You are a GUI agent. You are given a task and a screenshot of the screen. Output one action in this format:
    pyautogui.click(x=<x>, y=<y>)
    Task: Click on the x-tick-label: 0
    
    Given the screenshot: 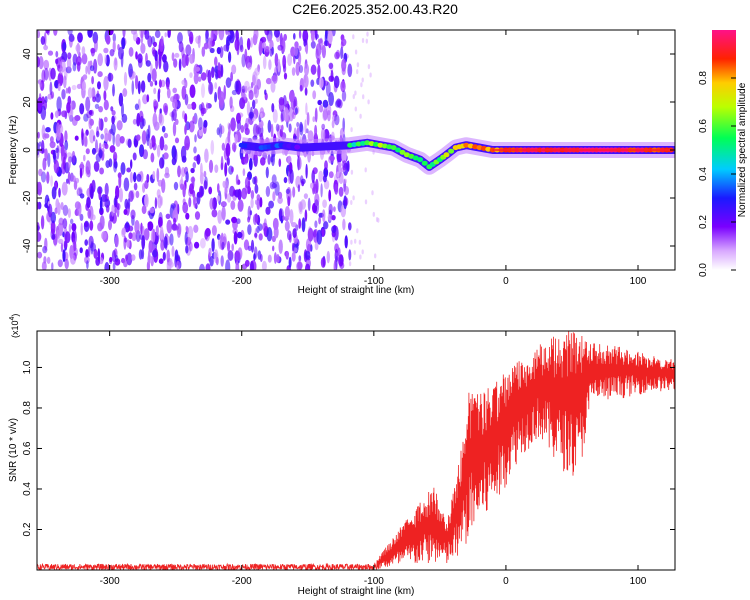 What is the action you would take?
    pyautogui.click(x=506, y=281)
    